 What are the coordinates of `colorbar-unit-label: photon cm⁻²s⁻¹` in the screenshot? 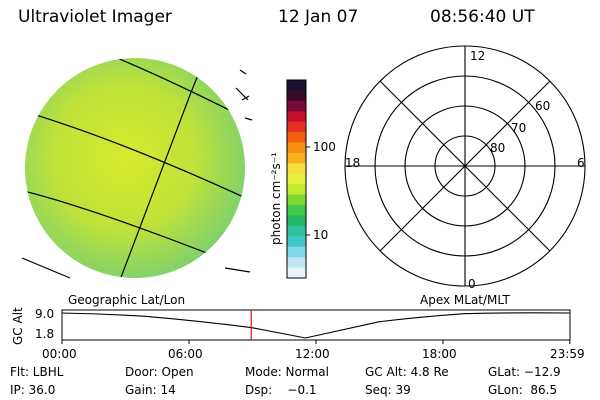 It's located at (276, 198).